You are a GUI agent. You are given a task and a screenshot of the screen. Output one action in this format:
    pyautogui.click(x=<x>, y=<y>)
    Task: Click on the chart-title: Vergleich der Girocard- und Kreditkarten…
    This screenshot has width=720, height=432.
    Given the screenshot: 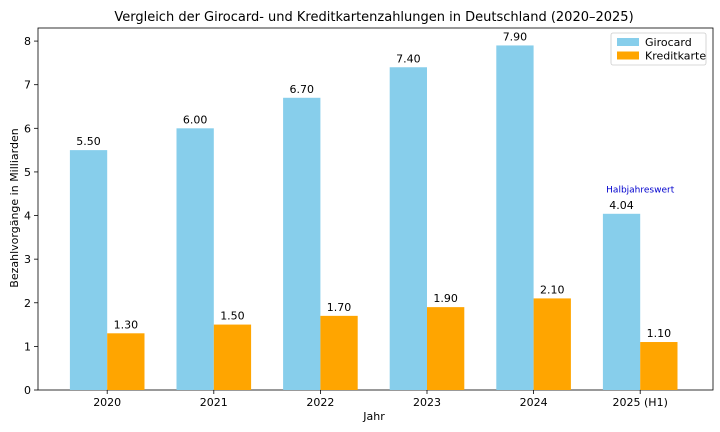 What is the action you would take?
    pyautogui.click(x=373, y=17)
    